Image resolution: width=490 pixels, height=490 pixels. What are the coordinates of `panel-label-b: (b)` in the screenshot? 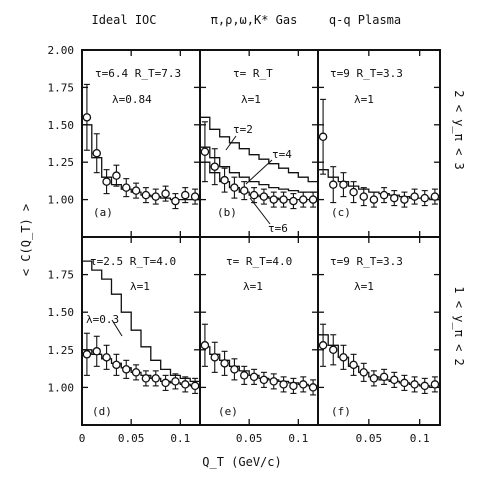 It's located at (227, 212).